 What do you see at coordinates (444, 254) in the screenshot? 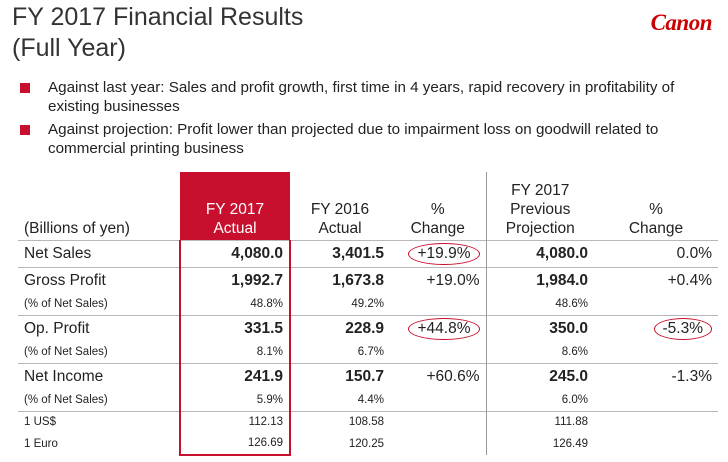
I see `circled-value: +19.9%` at bounding box center [444, 254].